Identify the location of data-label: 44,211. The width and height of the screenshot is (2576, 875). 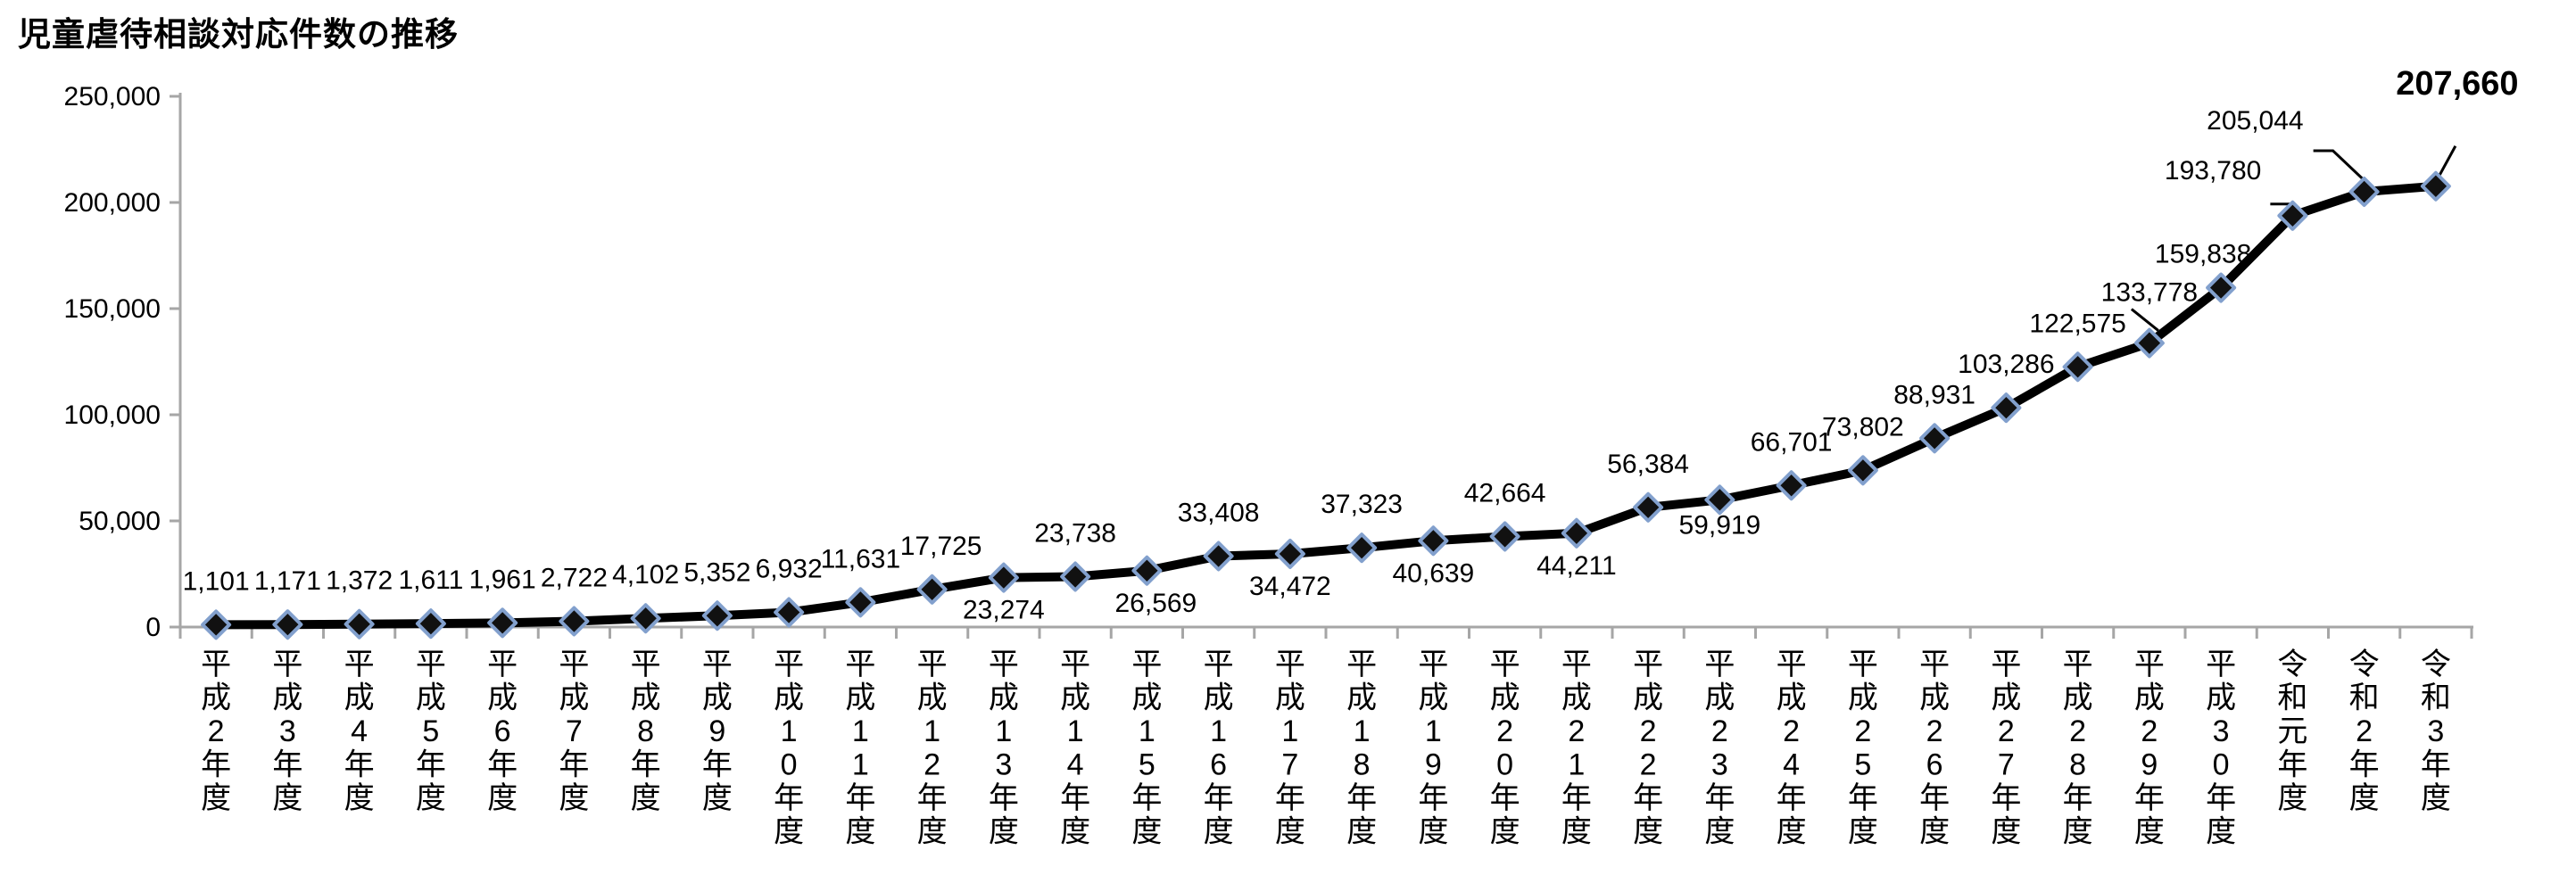
(1576, 566).